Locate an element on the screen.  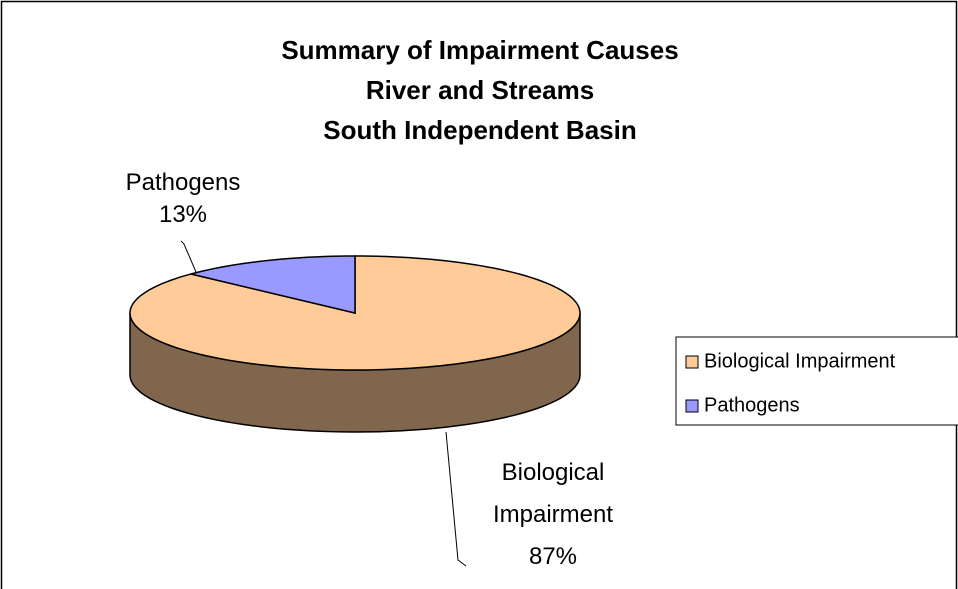
legend-box is located at coordinates (816, 381).